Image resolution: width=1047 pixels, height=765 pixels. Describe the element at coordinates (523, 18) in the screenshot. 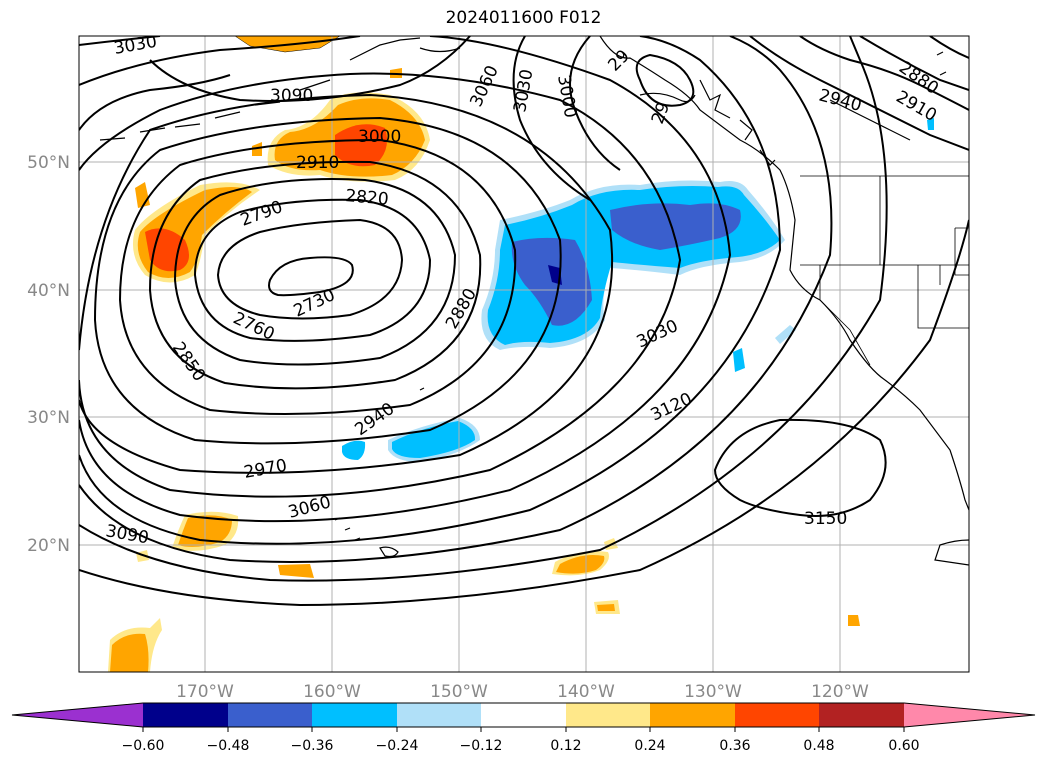

I see `map-title: 2024011600 F012` at that location.